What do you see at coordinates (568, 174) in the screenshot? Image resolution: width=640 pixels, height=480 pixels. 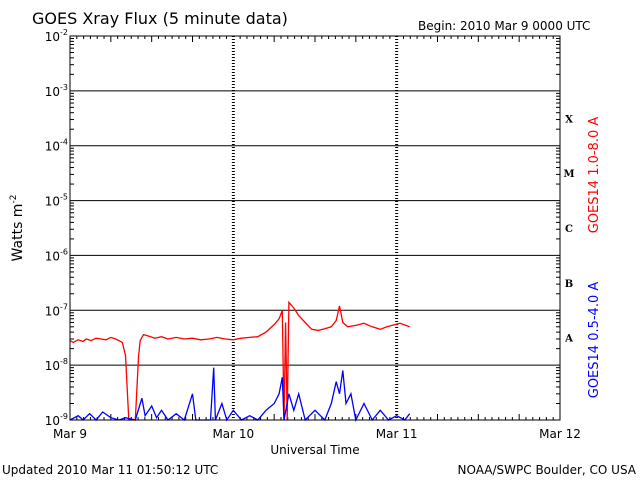 I see `flare-class-m: M` at bounding box center [568, 174].